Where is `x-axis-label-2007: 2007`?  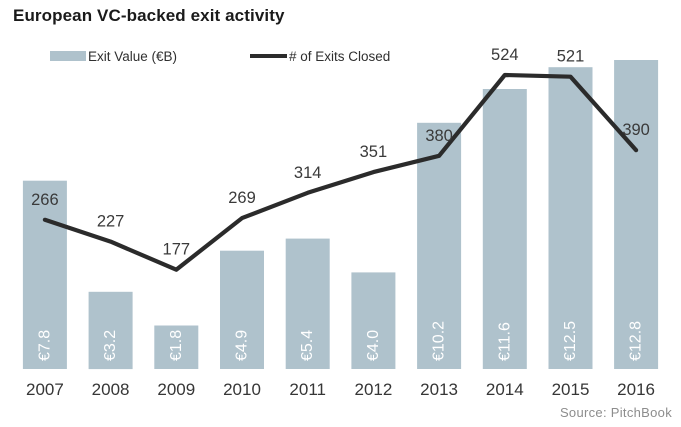 x-axis-label-2007: 2007 is located at coordinates (45, 389).